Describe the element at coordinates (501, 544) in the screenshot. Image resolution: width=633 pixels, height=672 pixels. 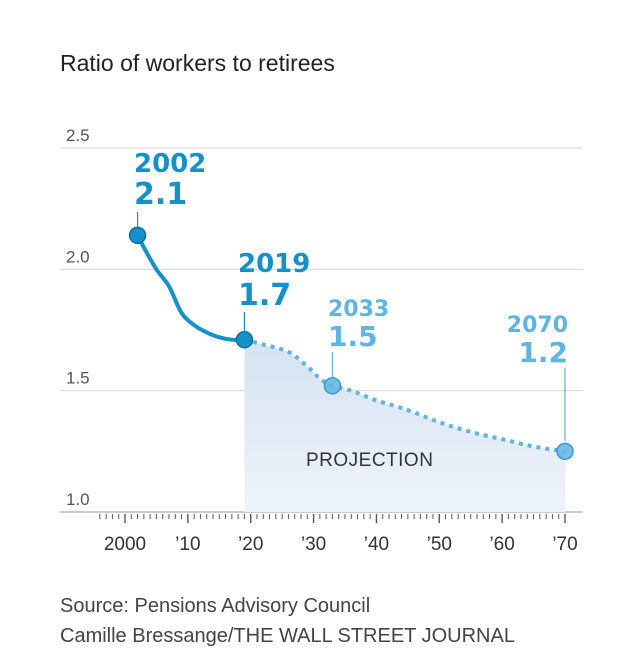
I see `x-tick-label: ’60` at that location.